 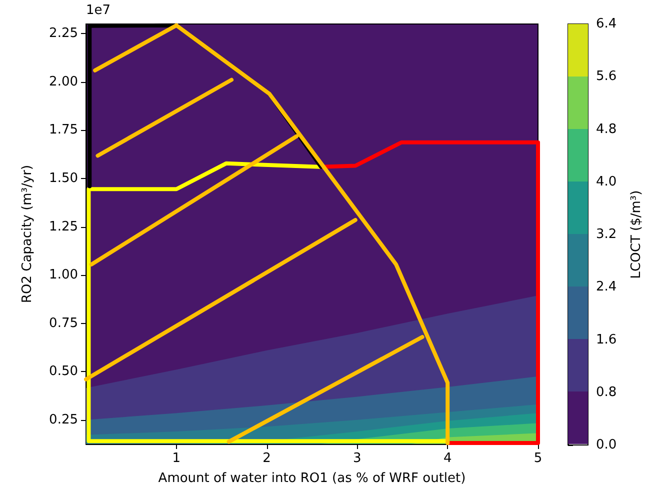 What do you see at coordinates (606, 340) in the screenshot?
I see `color-bar-label: 1.6` at bounding box center [606, 340].